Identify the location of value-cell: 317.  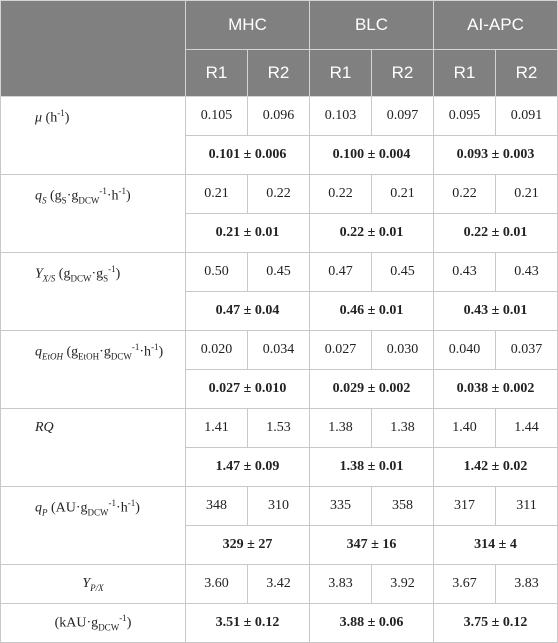
(465, 506).